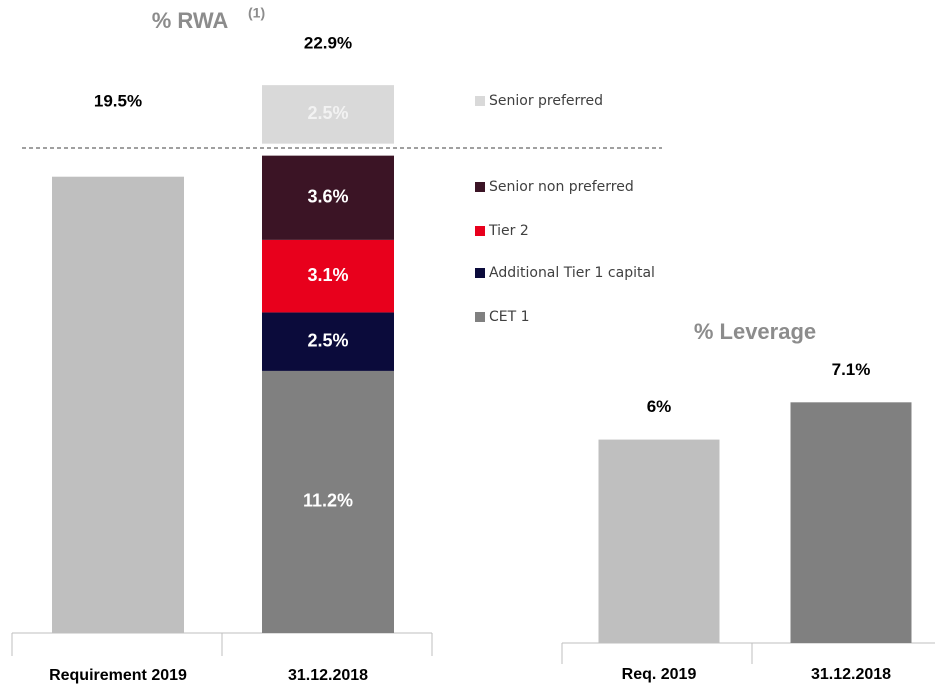 The height and width of the screenshot is (688, 936). I want to click on x-tick-label: Req. 2019, so click(659, 674).